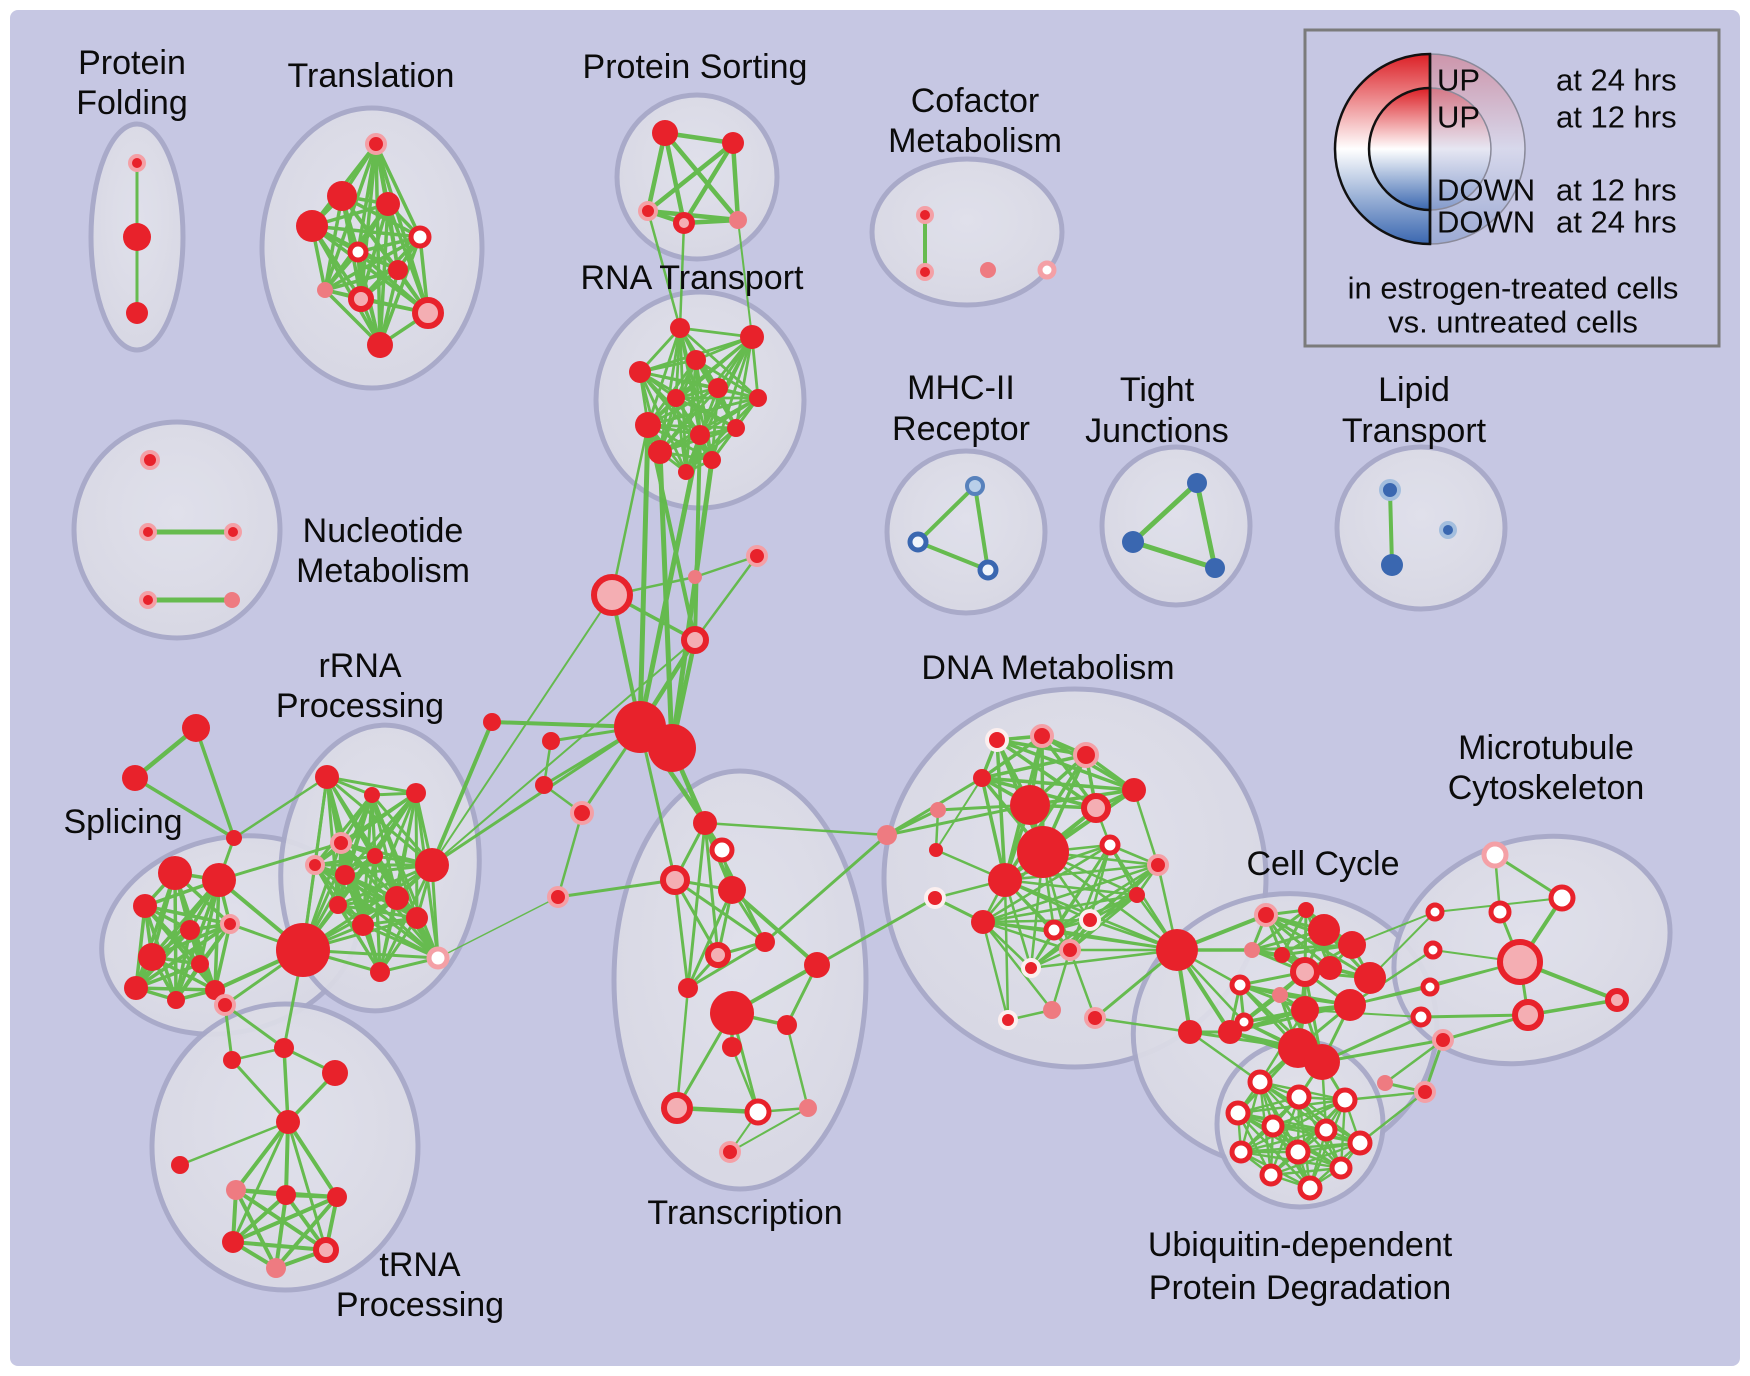  Describe the element at coordinates (695, 67) in the screenshot. I see `cluster-protein-sorting-label: Protein Sorting` at that location.